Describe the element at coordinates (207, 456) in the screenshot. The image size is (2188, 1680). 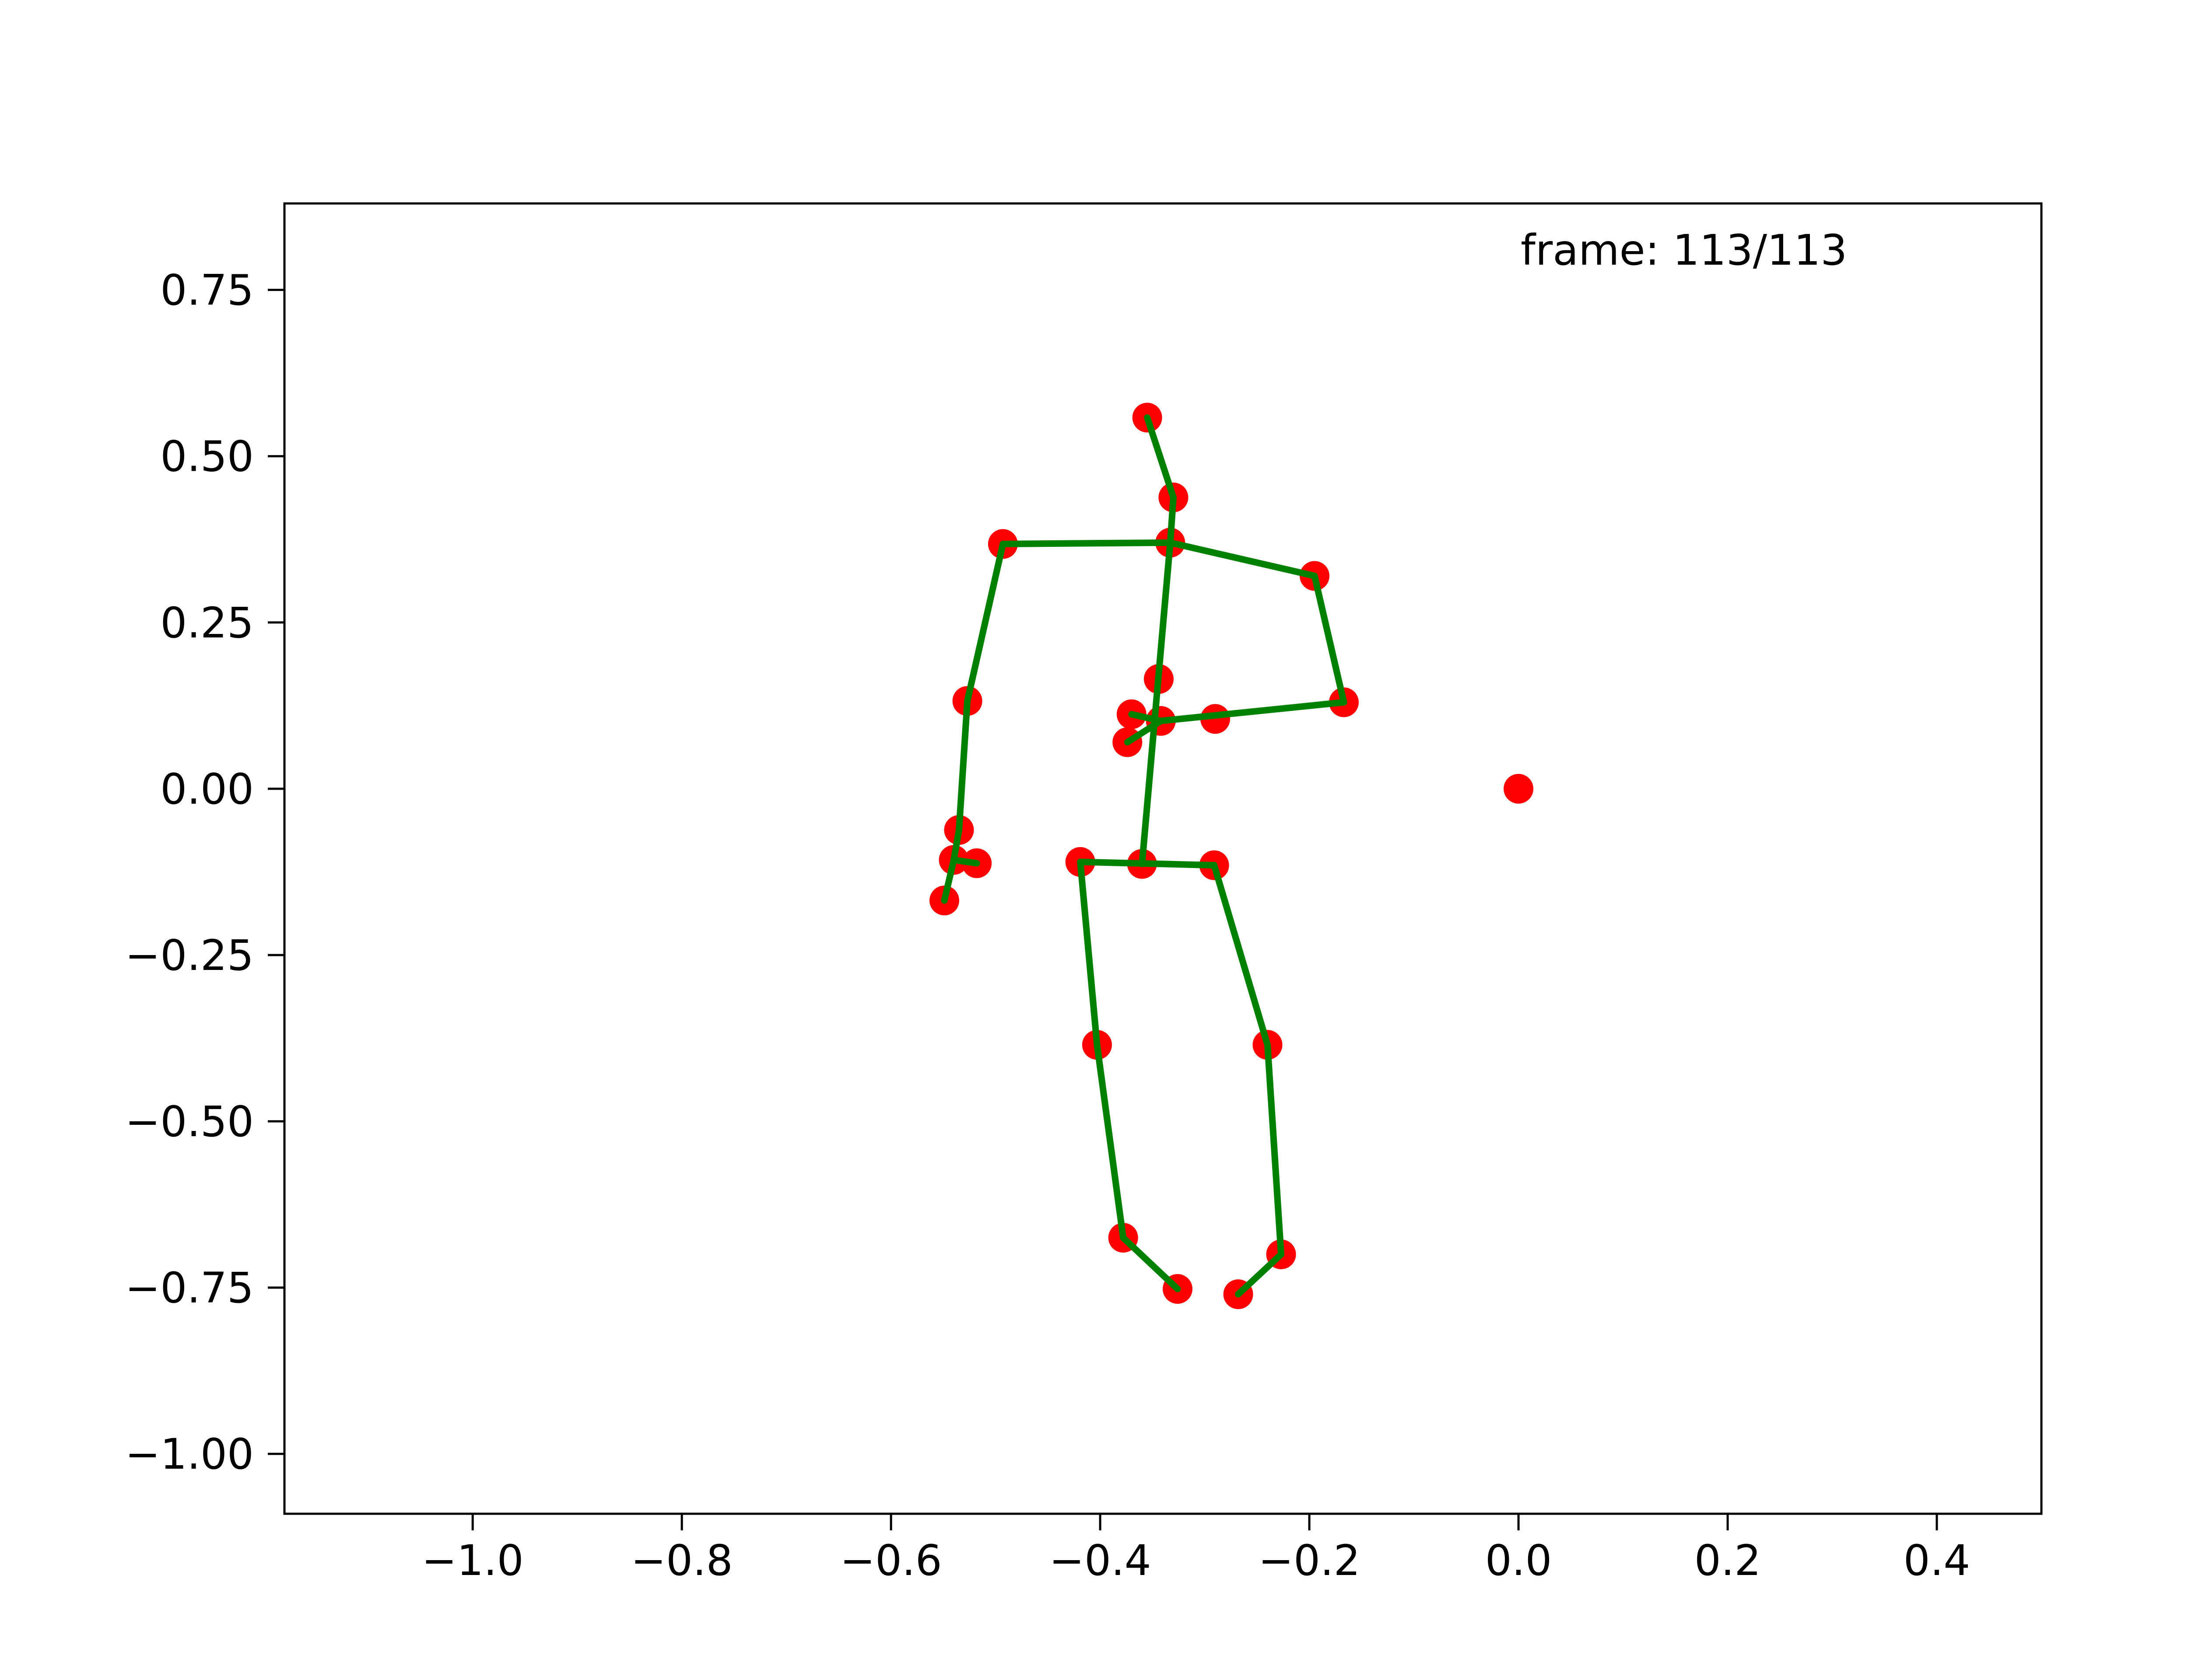
I see `y-tick-label: 0.50` at that location.